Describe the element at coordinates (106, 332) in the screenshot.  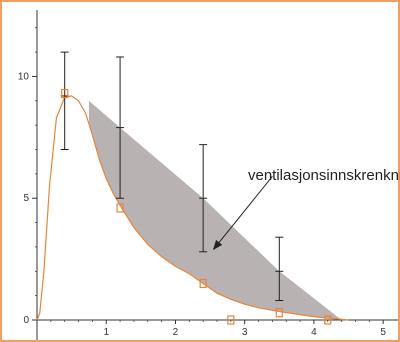
I see `x-tick-label: 1` at that location.